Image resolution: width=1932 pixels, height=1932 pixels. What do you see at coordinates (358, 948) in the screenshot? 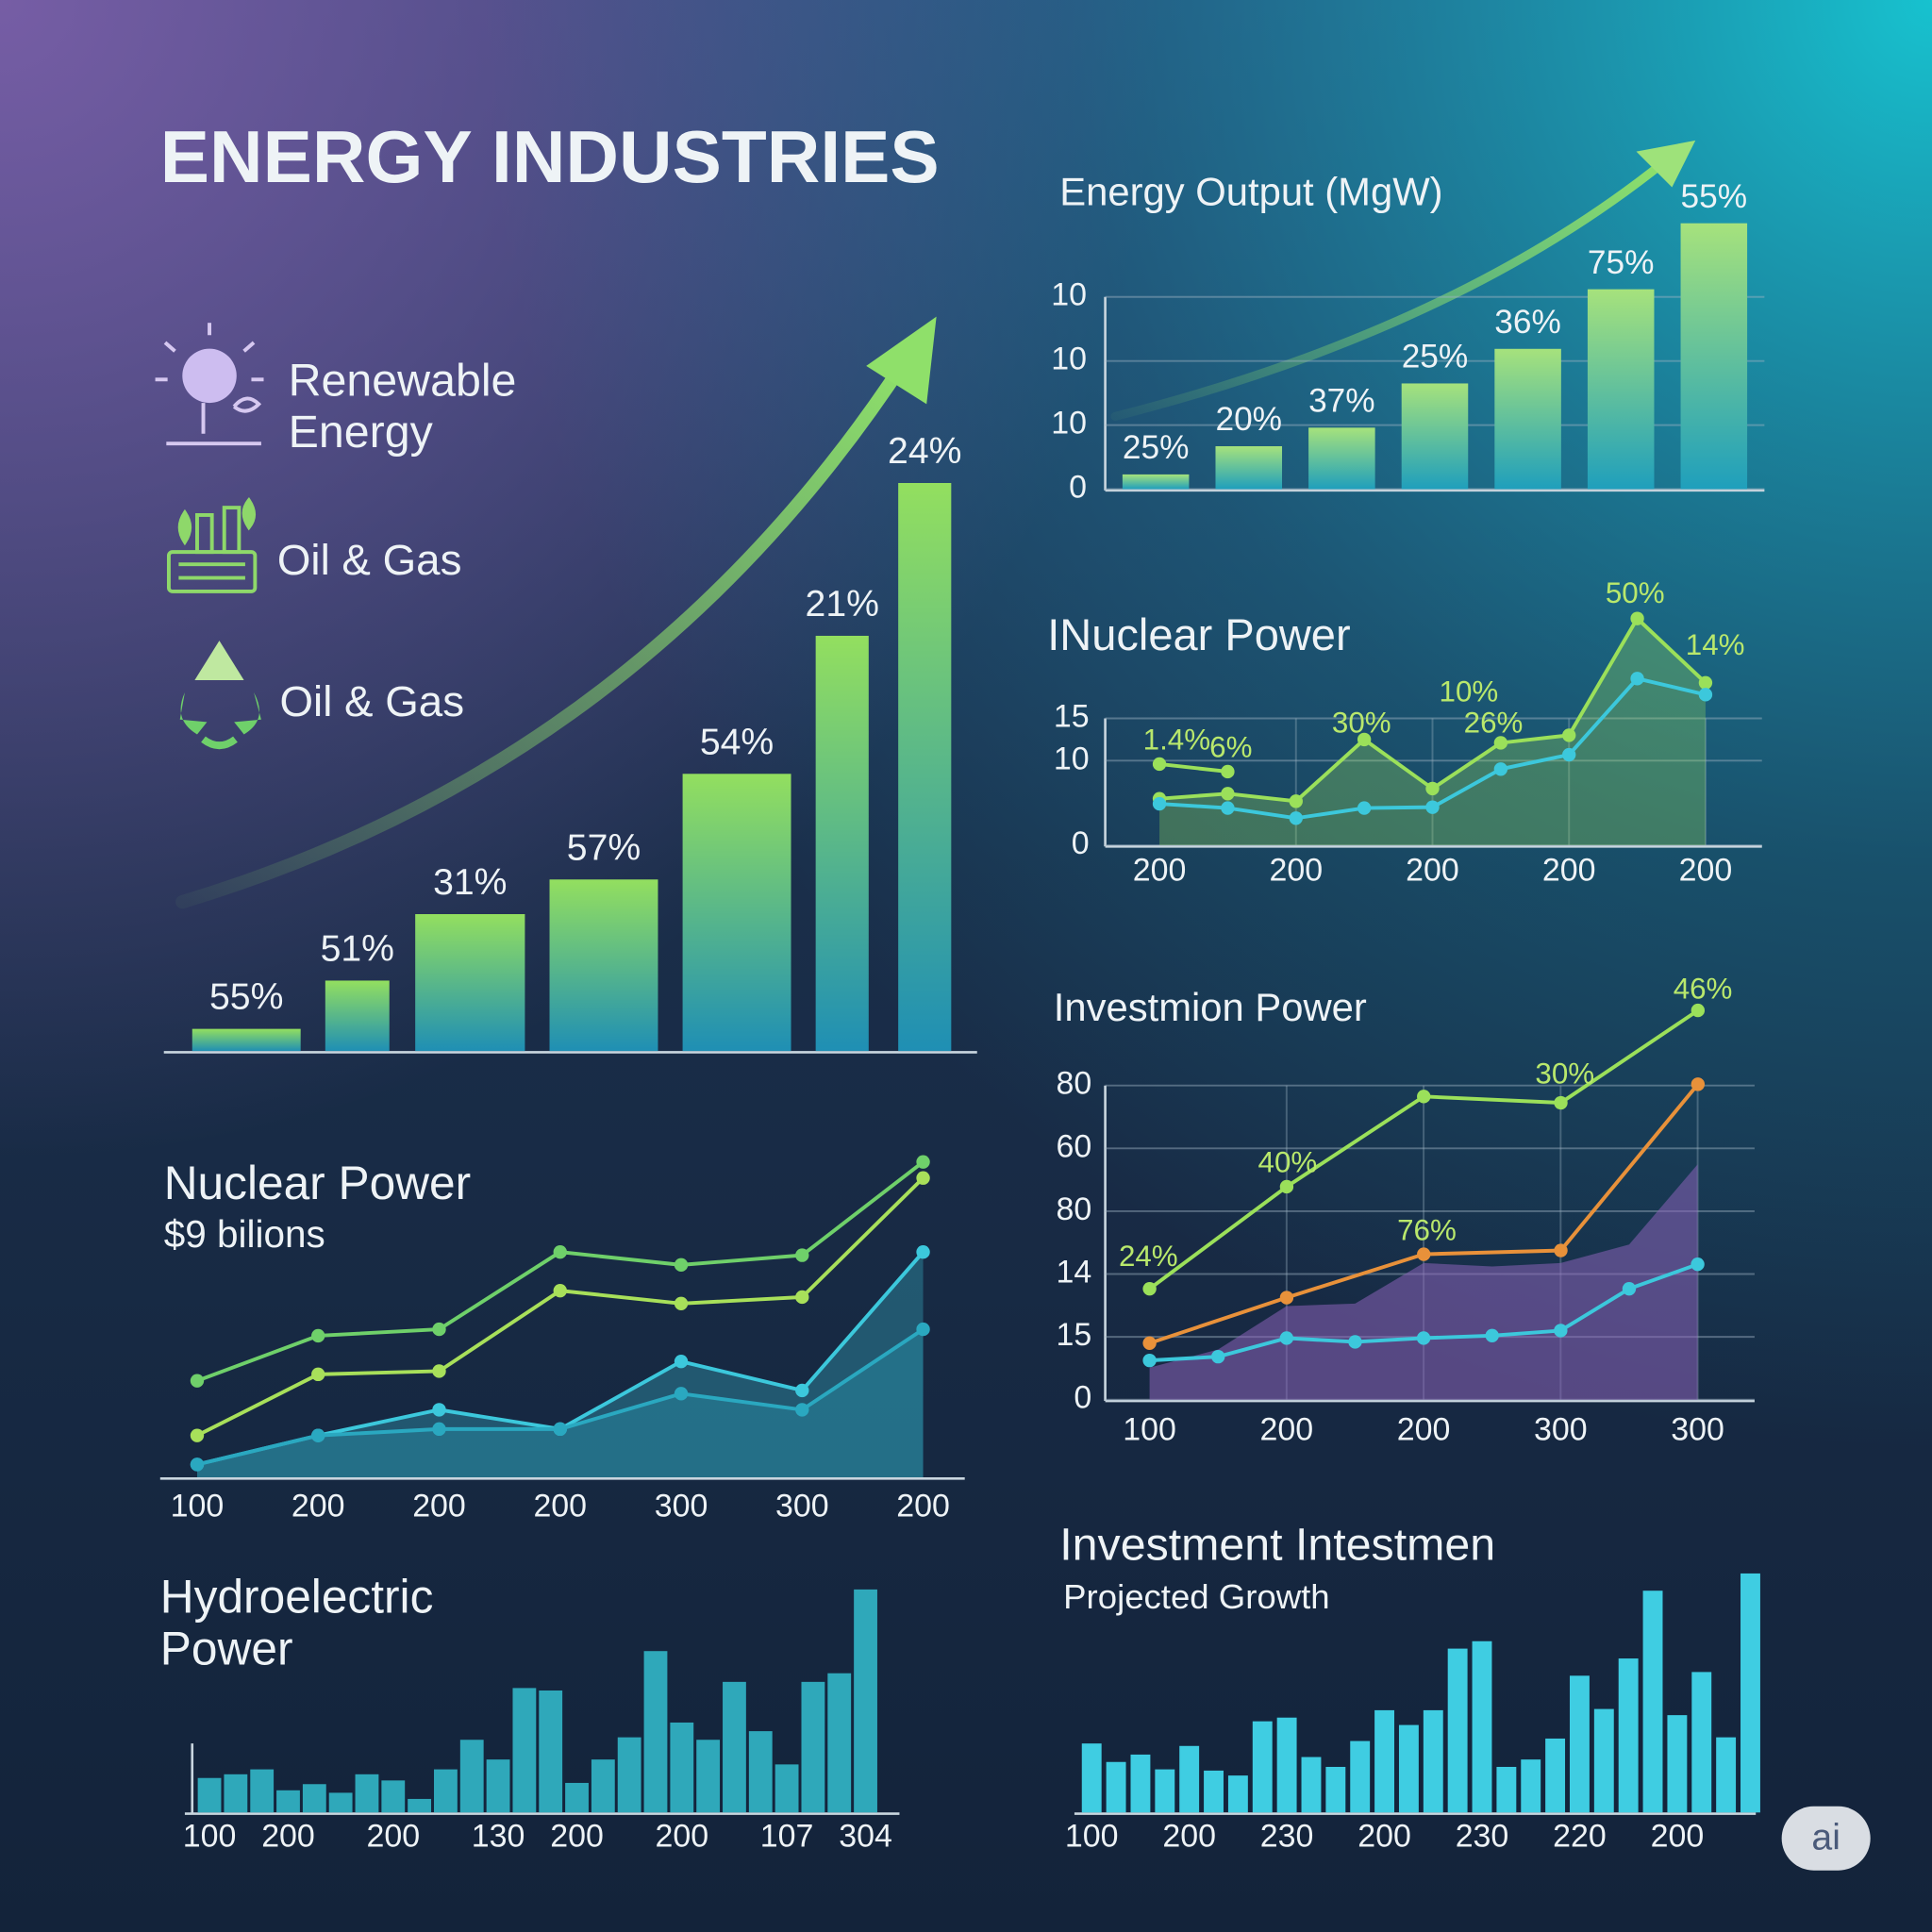
I see `bar-annotation: 51%` at bounding box center [358, 948].